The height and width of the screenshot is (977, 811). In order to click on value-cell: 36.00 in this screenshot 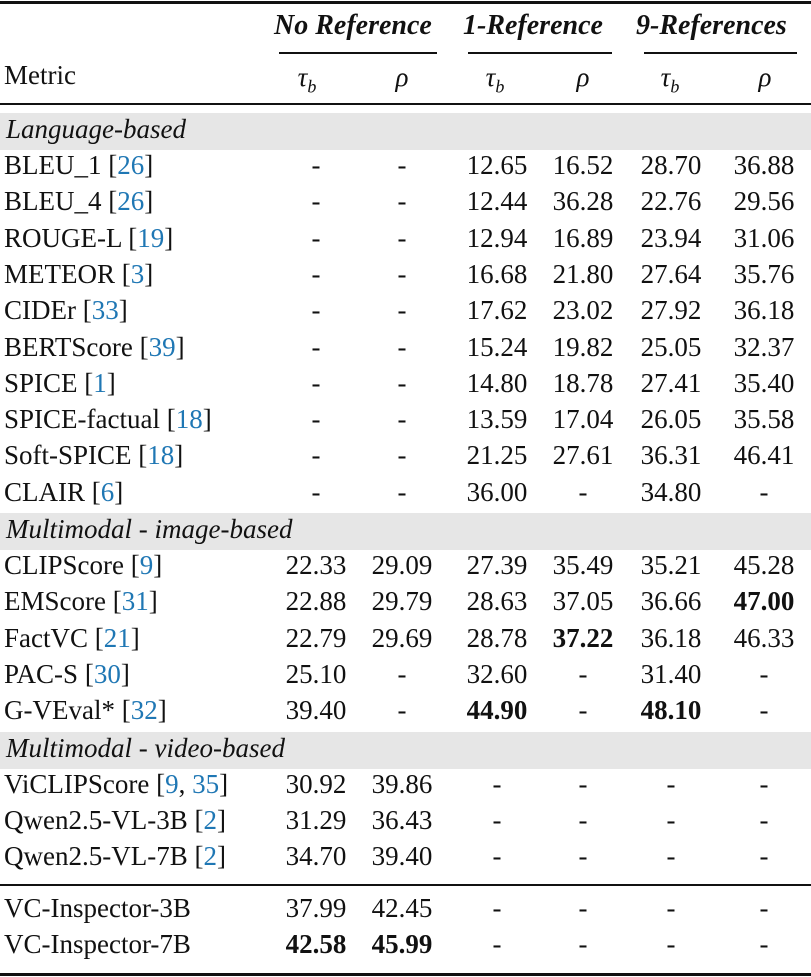, I will do `click(497, 491)`.